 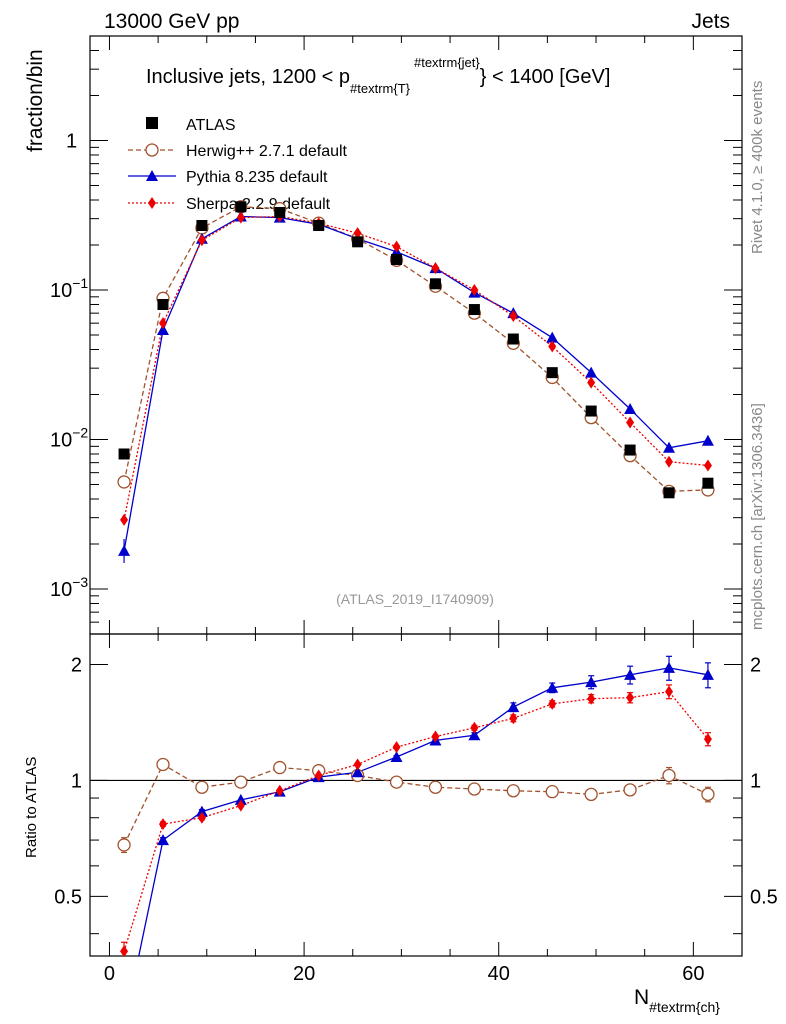 What do you see at coordinates (31, 807) in the screenshot?
I see `ratio-y-axis-label: Ratio to ATLAS` at bounding box center [31, 807].